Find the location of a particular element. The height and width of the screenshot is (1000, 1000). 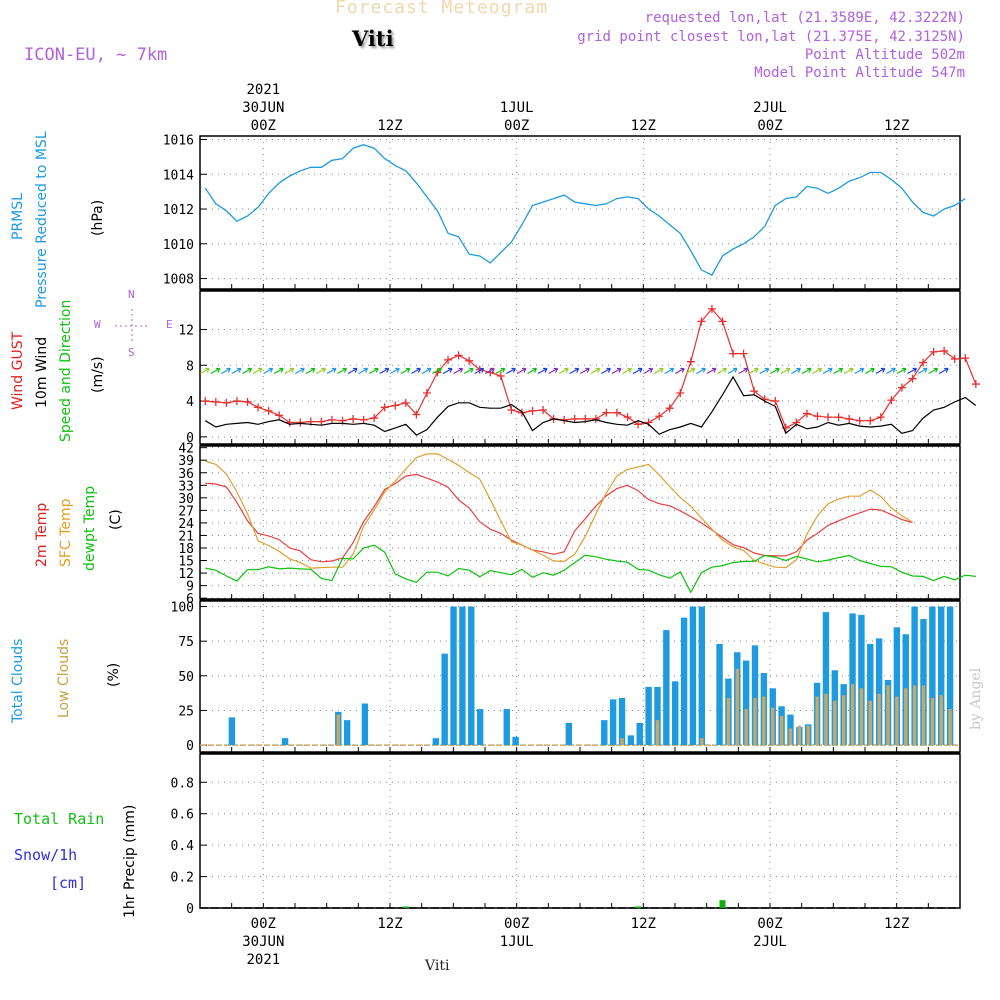

bottom-time-label: 1JUL is located at coordinates (517, 942).